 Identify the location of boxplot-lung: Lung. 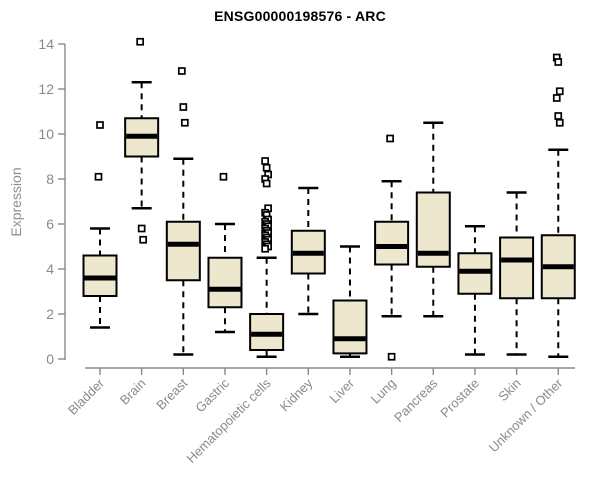
(389, 270).